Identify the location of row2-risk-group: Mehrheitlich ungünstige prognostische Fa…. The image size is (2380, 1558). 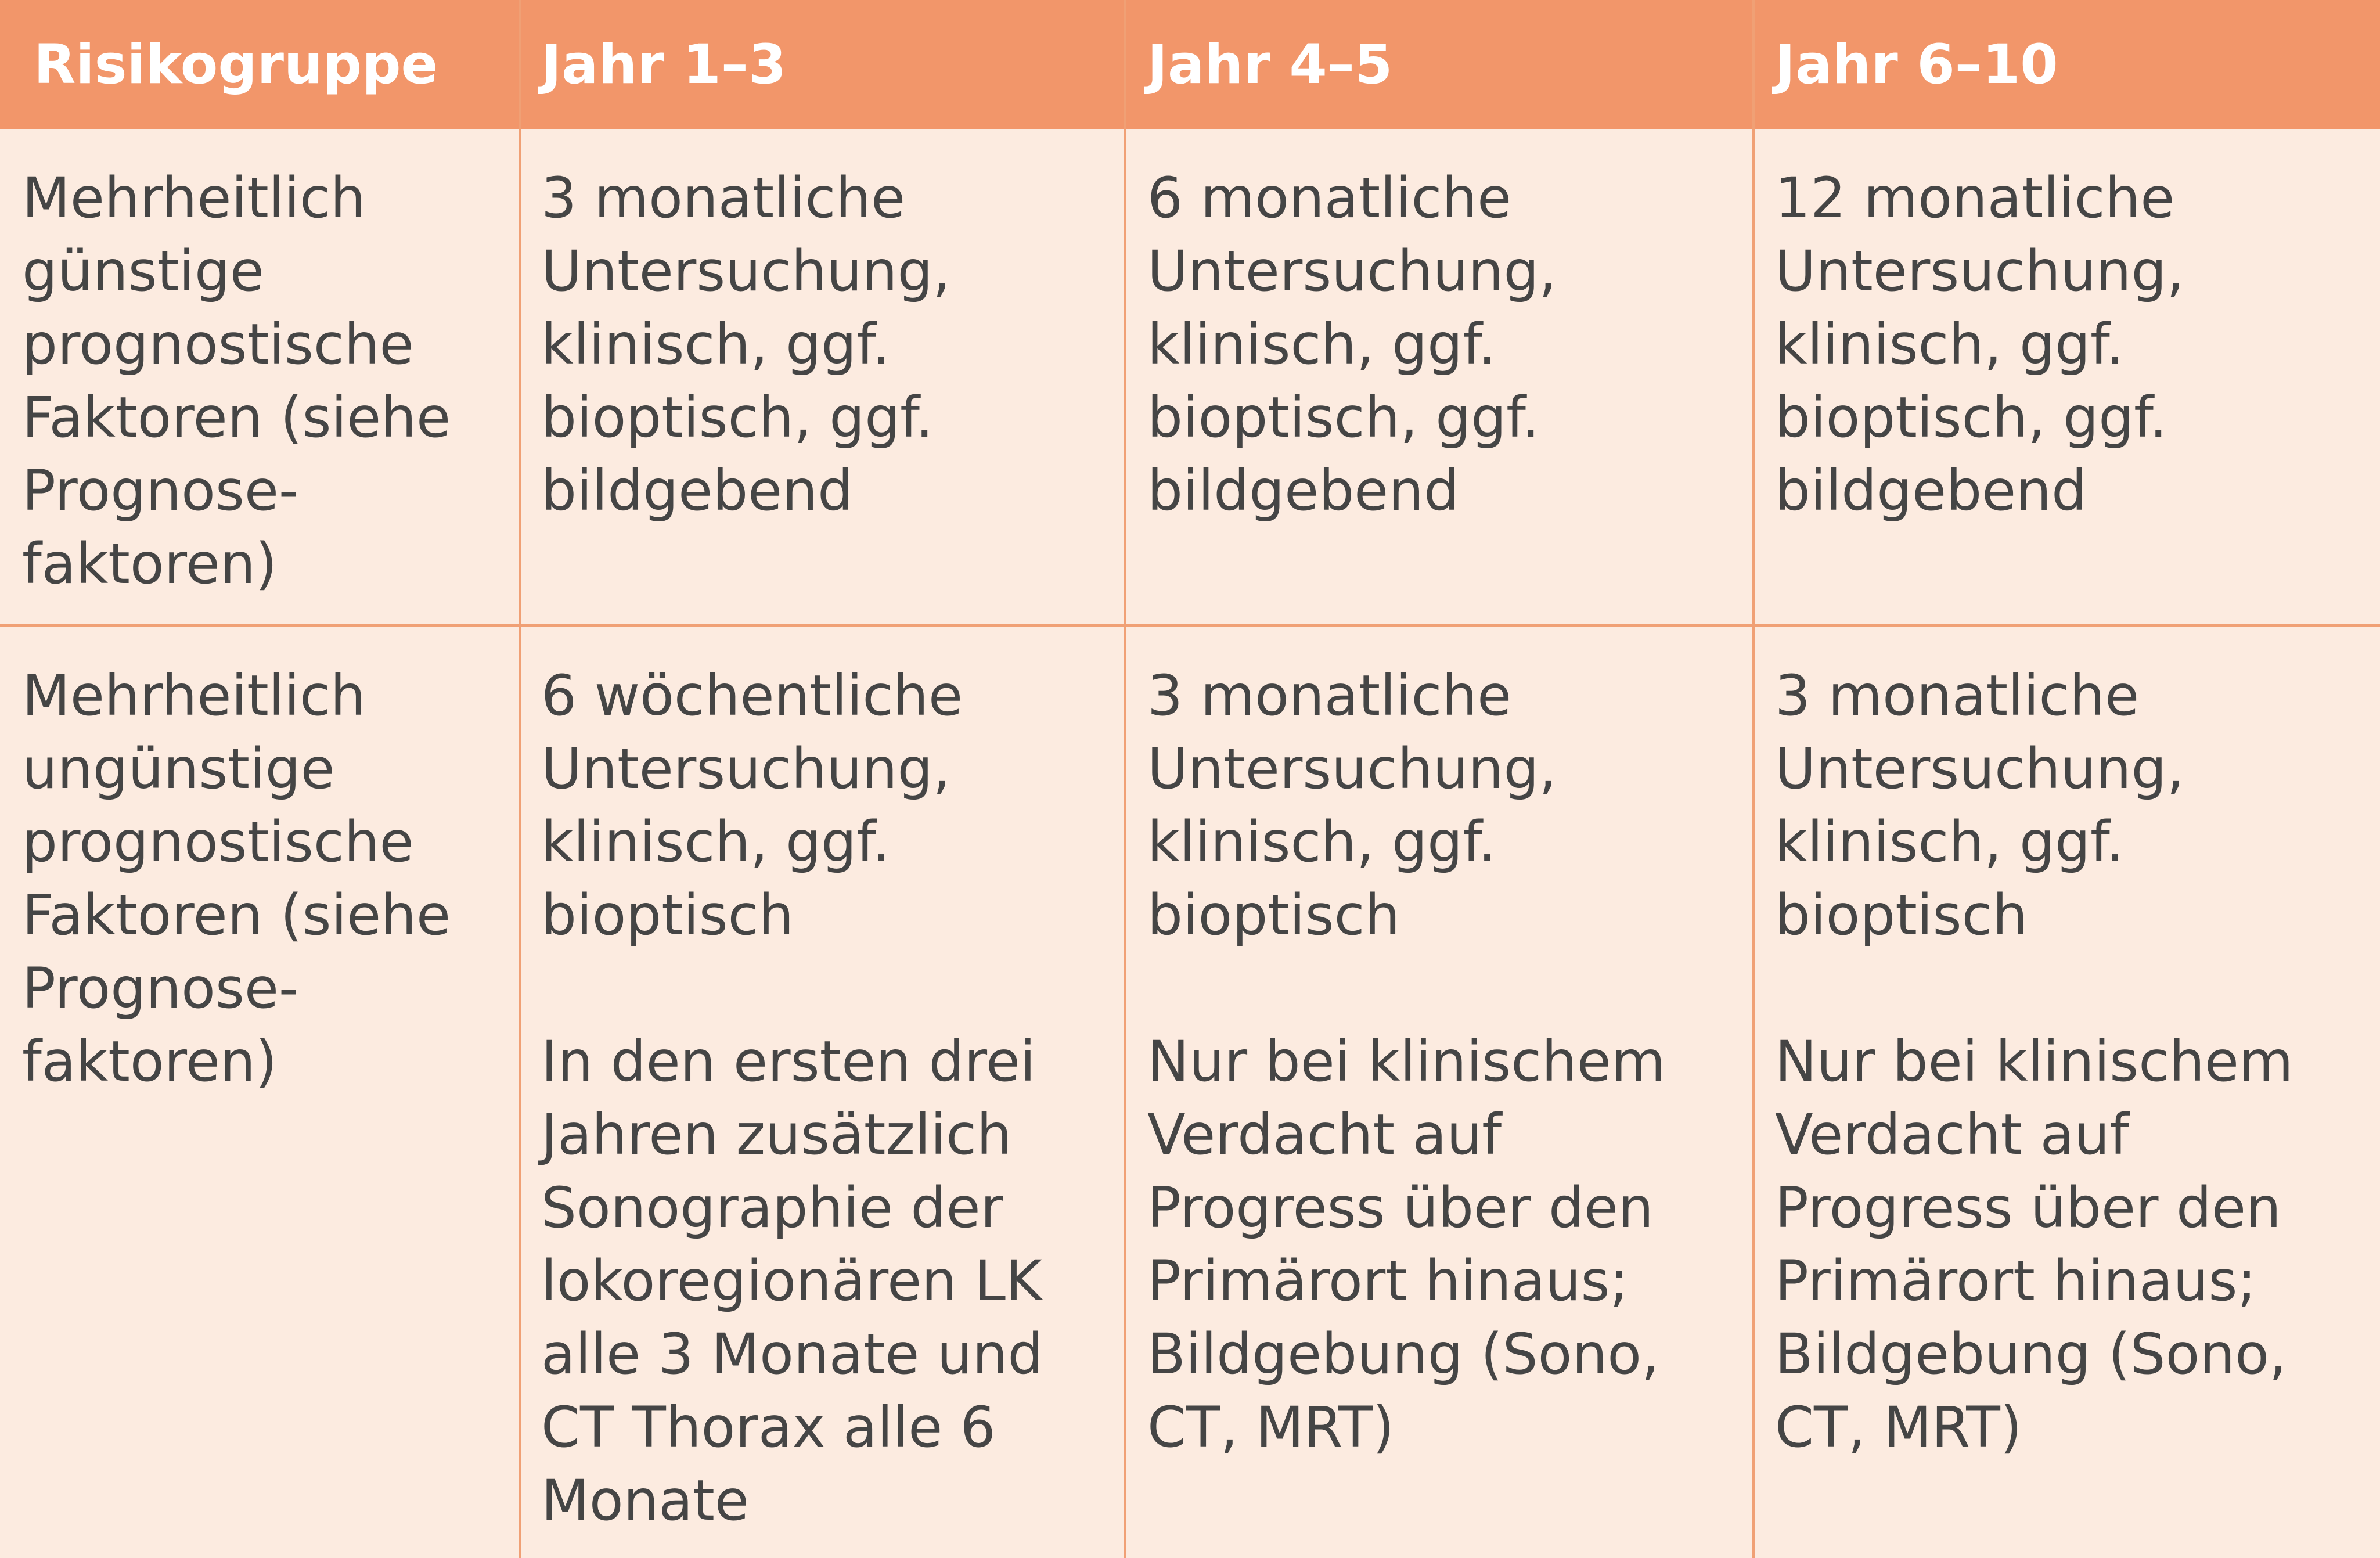
(266, 878).